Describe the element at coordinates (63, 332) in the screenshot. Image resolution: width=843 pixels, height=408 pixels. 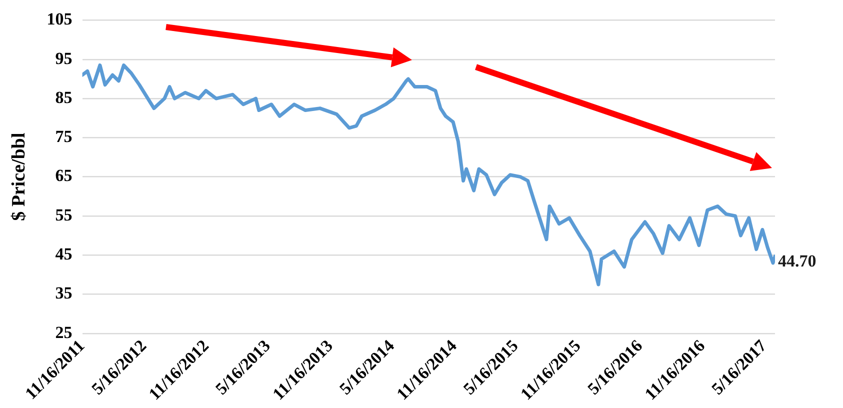
I see `y-tick-label: 25` at that location.